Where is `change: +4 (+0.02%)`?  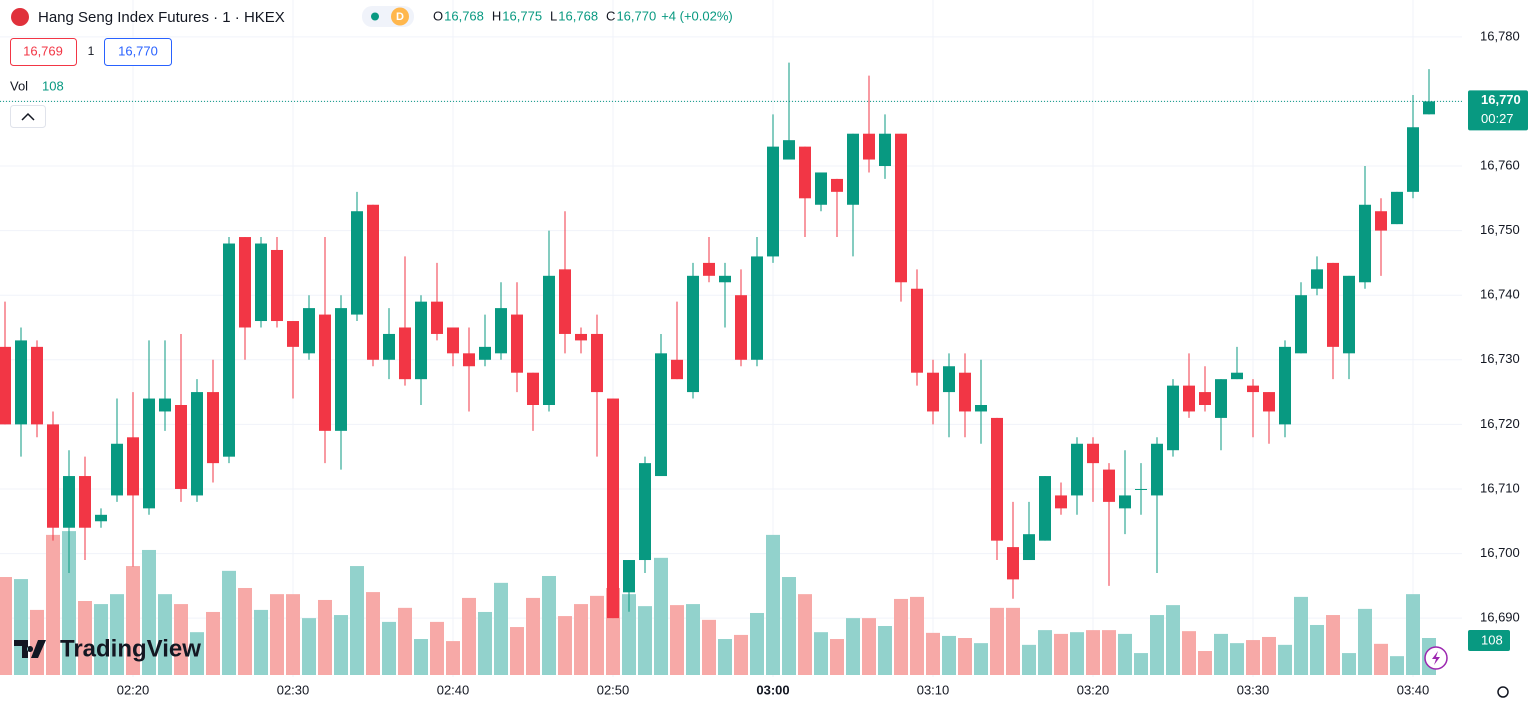
change: +4 (+0.02%) is located at coordinates (697, 15).